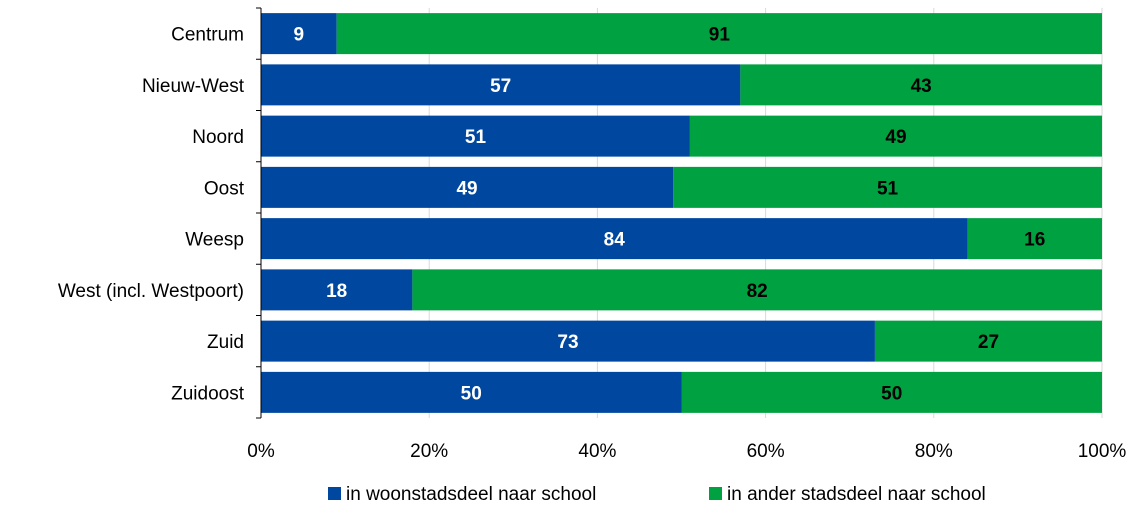  What do you see at coordinates (259, 213) in the screenshot?
I see `axes` at bounding box center [259, 213].